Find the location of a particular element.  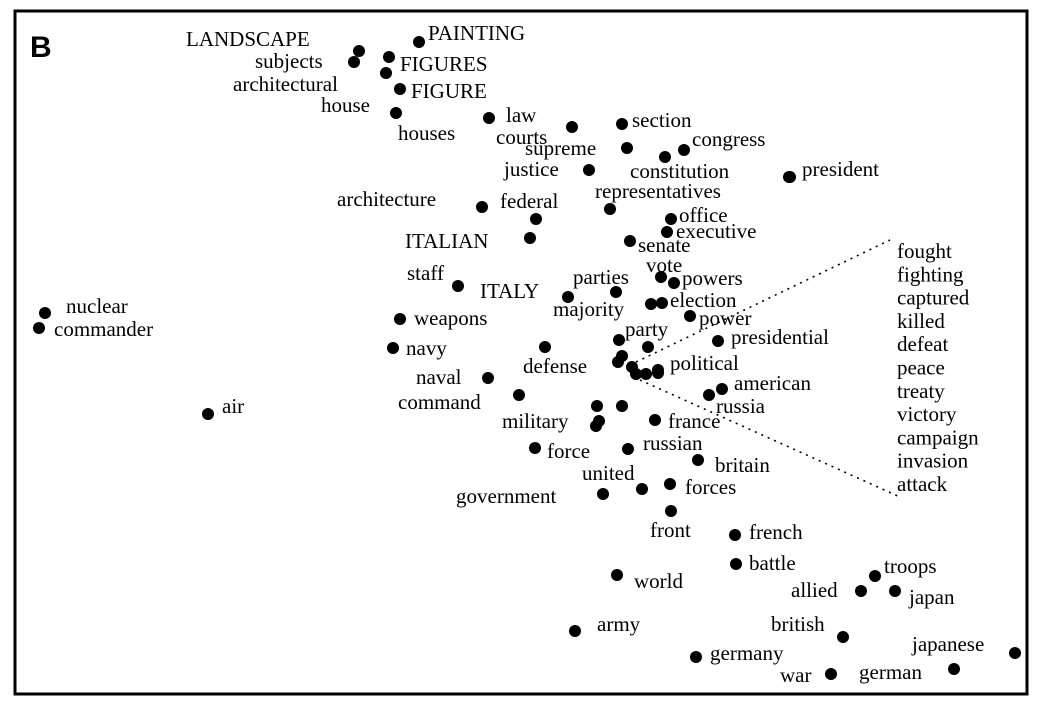

label-army: army is located at coordinates (619, 624).